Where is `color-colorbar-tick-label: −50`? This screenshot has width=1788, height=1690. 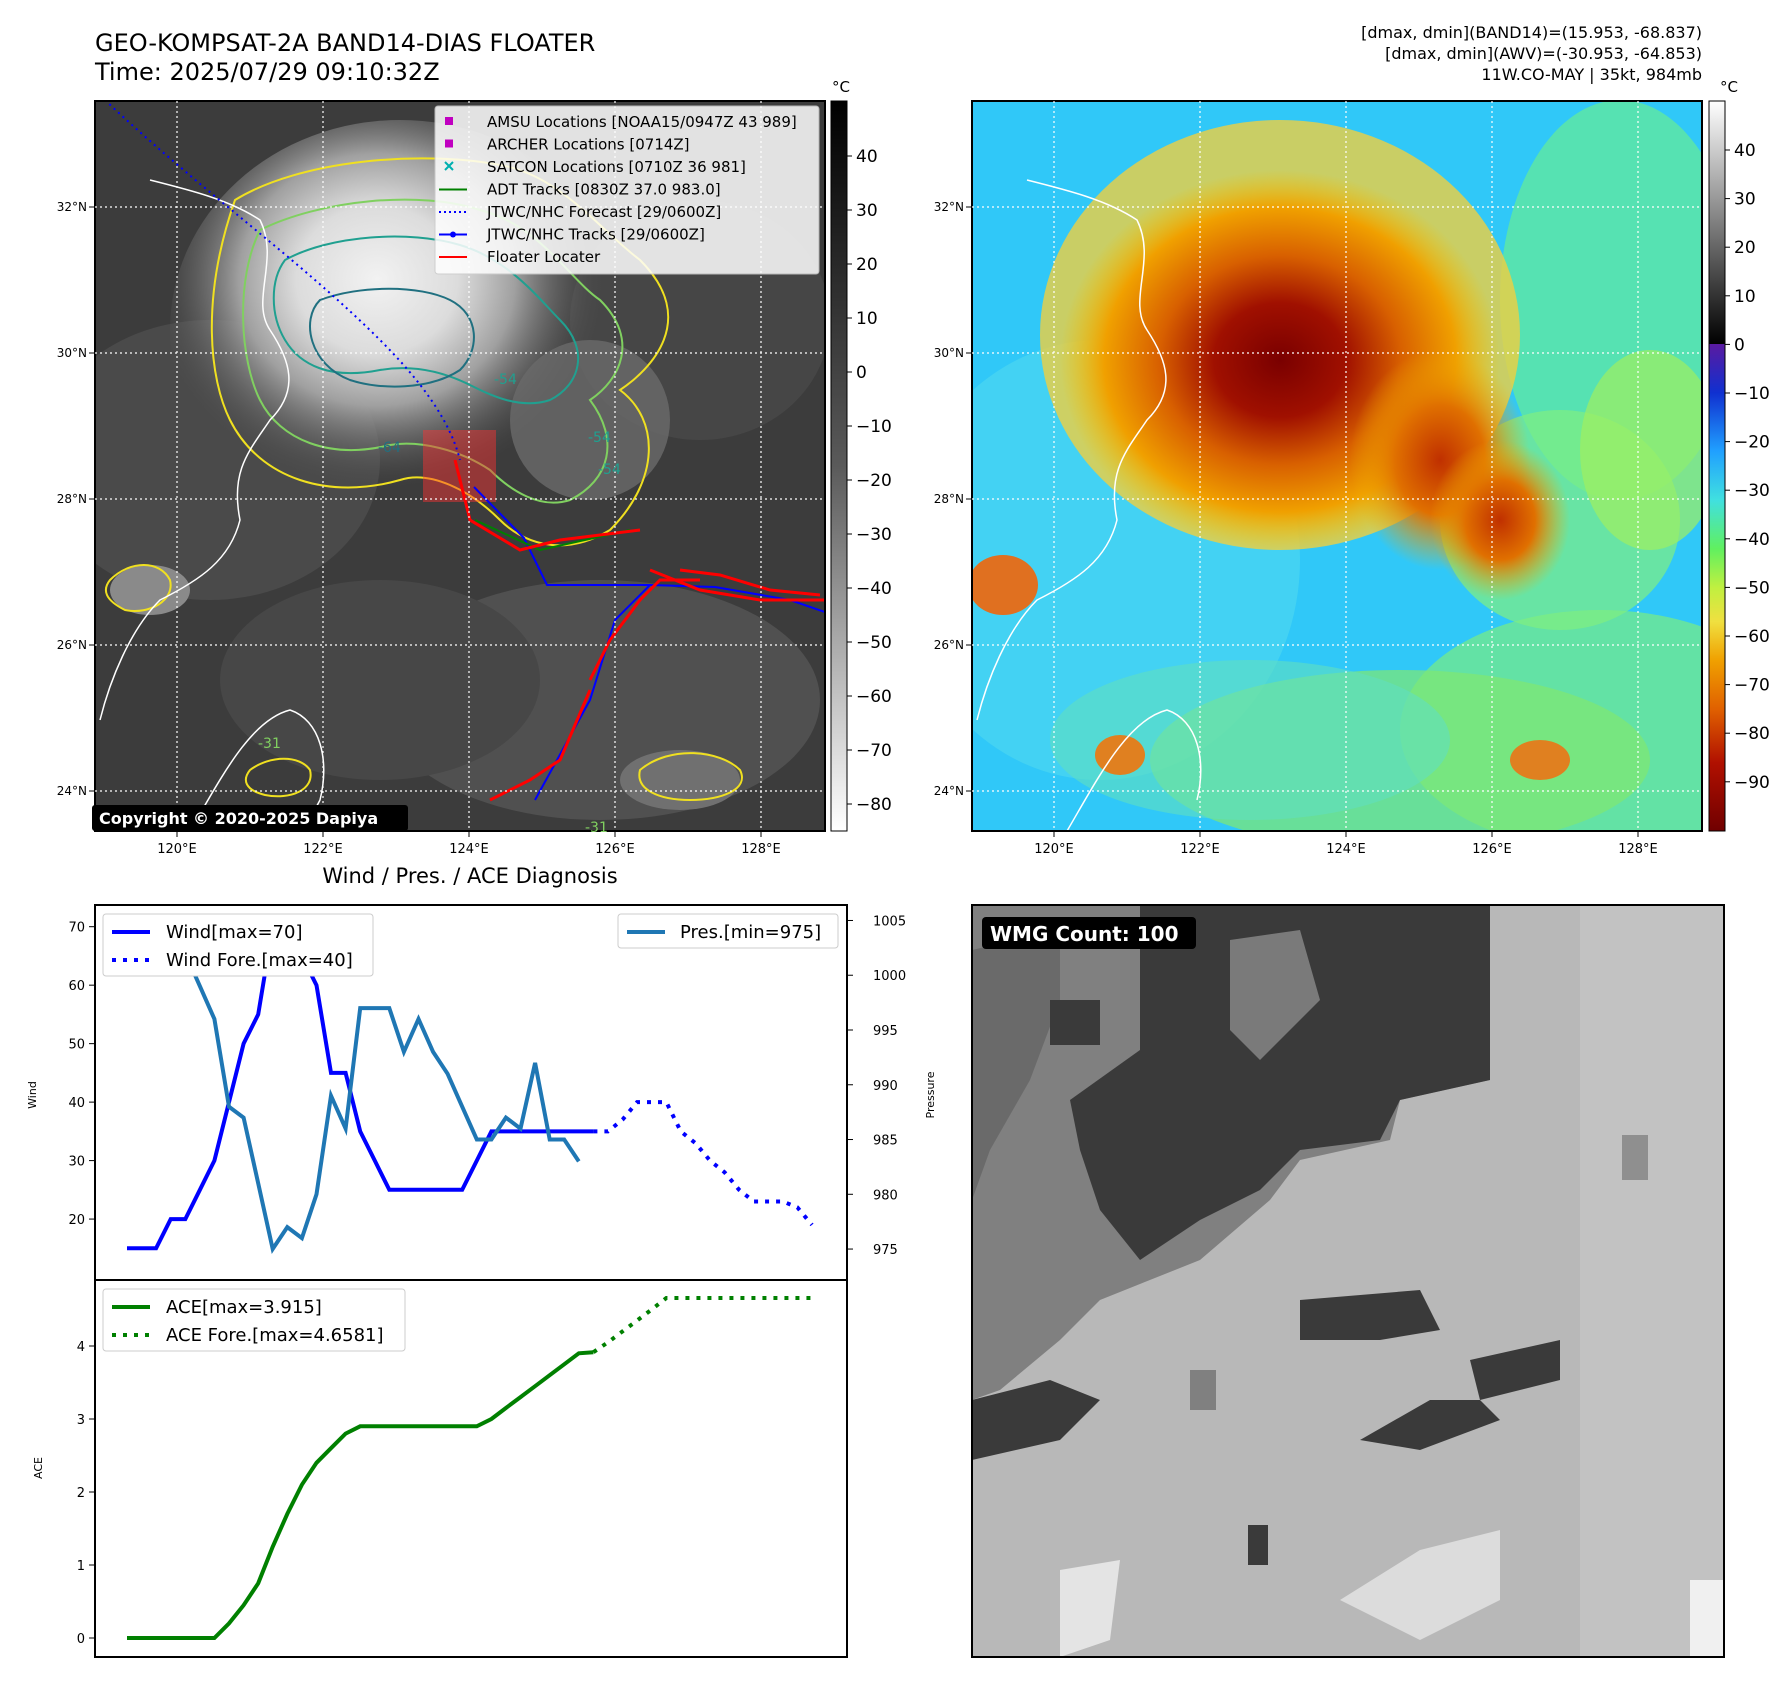
color-colorbar-tick-label: −50 is located at coordinates (1752, 588).